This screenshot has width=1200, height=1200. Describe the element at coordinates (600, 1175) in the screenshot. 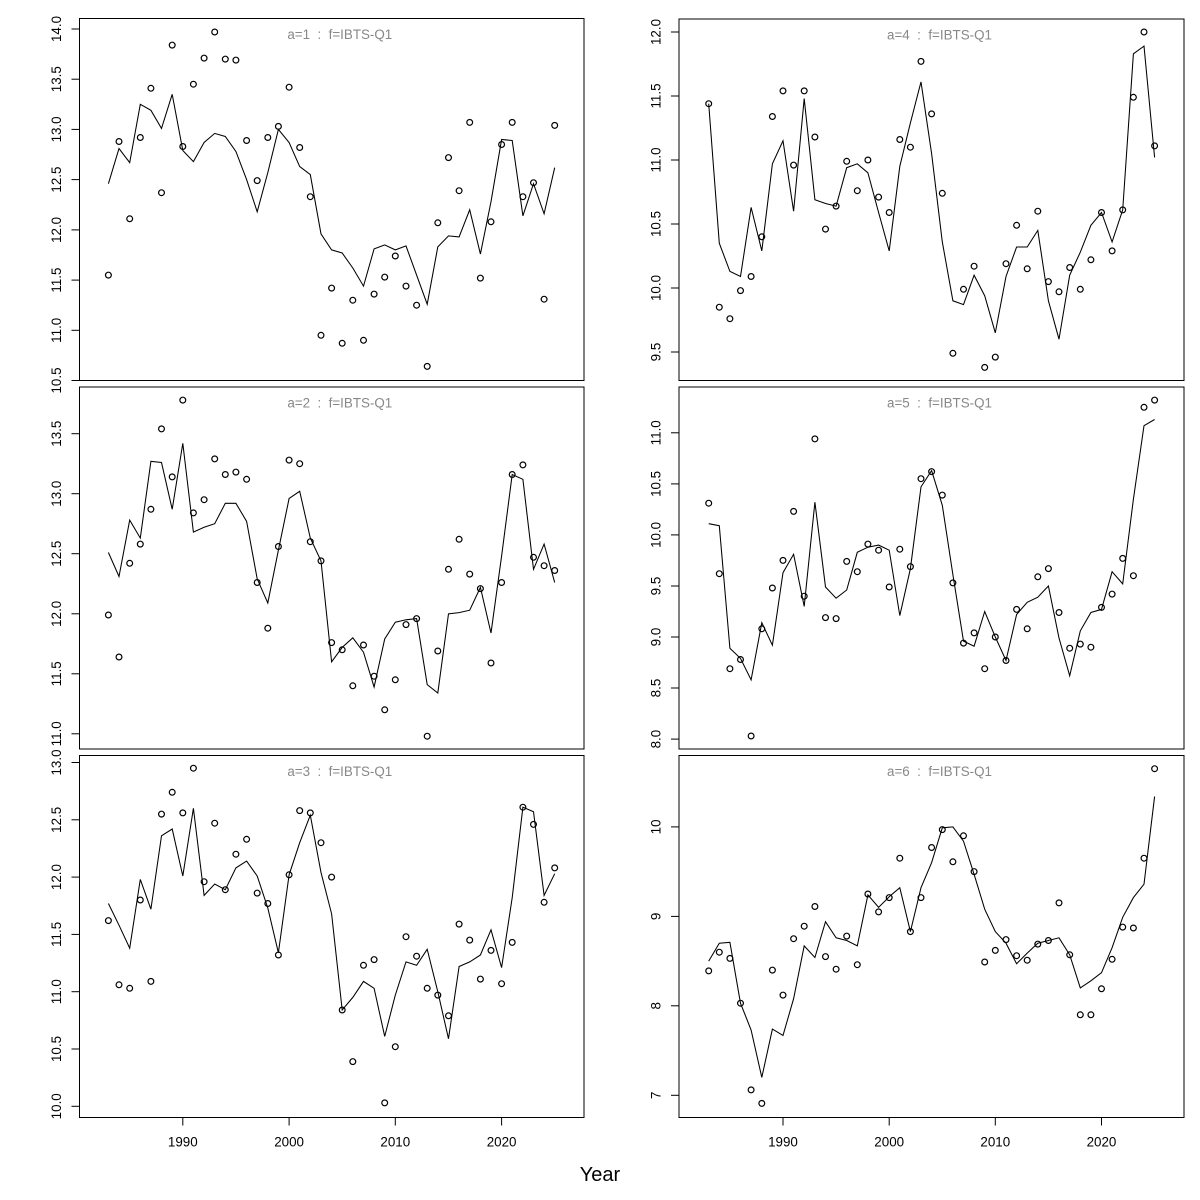

I see `svg-text: Year` at that location.